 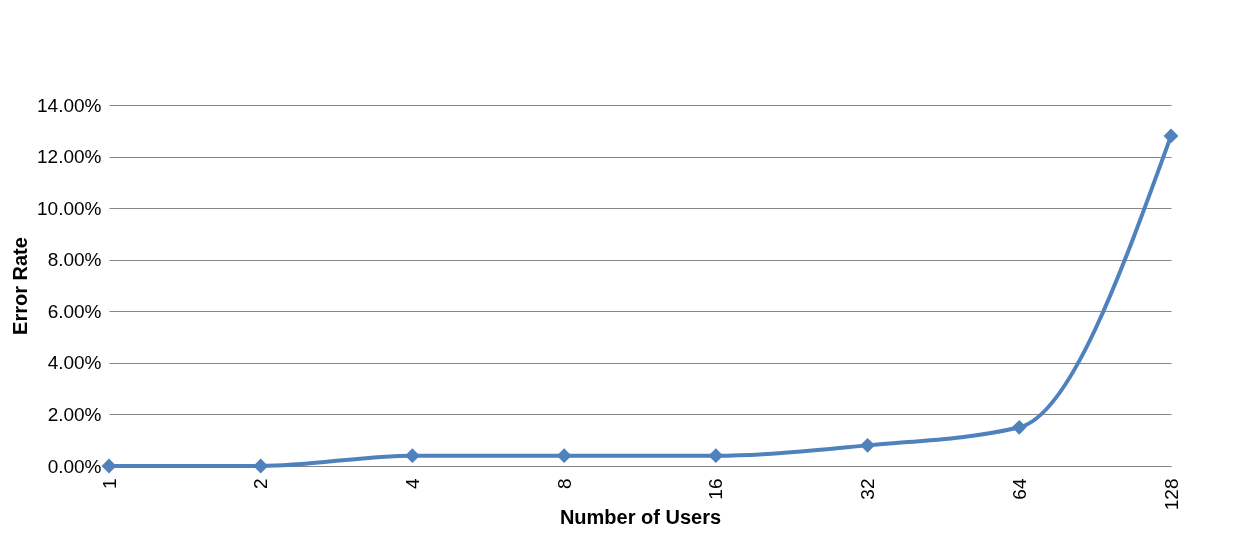 What do you see at coordinates (20, 286) in the screenshot?
I see `y-axis-title: Error Rate` at bounding box center [20, 286].